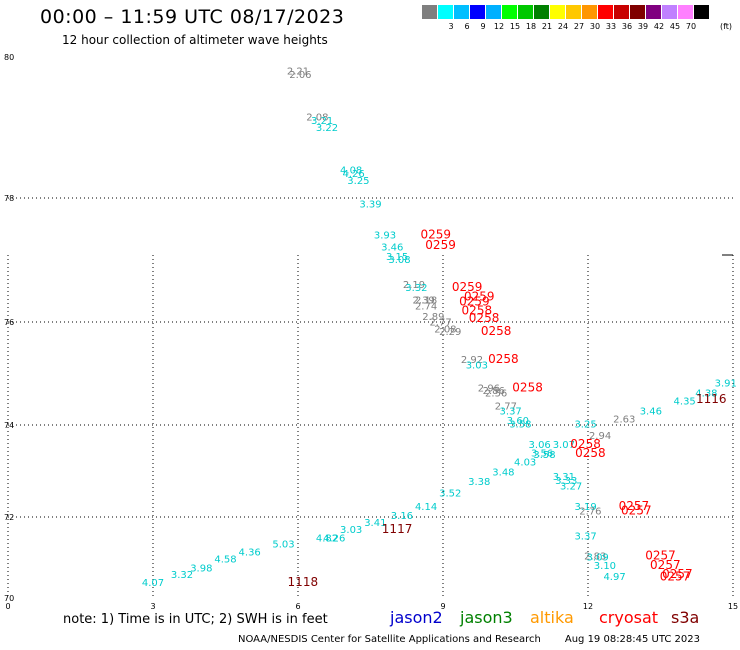 The width and height of the screenshot is (740, 650). Describe the element at coordinates (445, 329) in the screenshot. I see `swh-value-label: 2.08` at that location.